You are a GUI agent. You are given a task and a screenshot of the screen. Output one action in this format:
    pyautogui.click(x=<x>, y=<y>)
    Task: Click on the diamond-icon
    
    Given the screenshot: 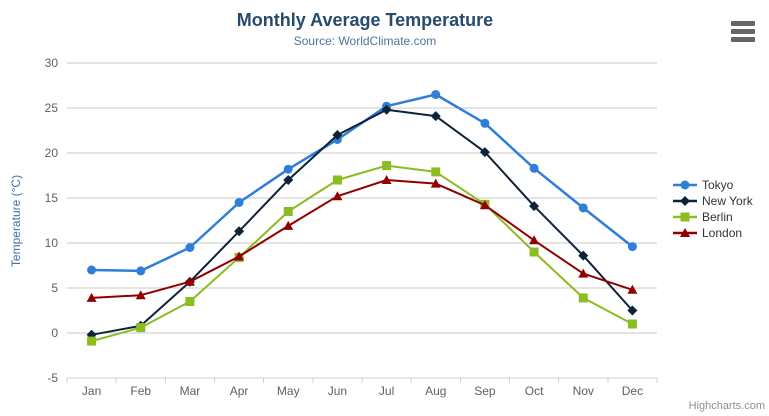 What is the action you would take?
    pyautogui.click(x=685, y=201)
    